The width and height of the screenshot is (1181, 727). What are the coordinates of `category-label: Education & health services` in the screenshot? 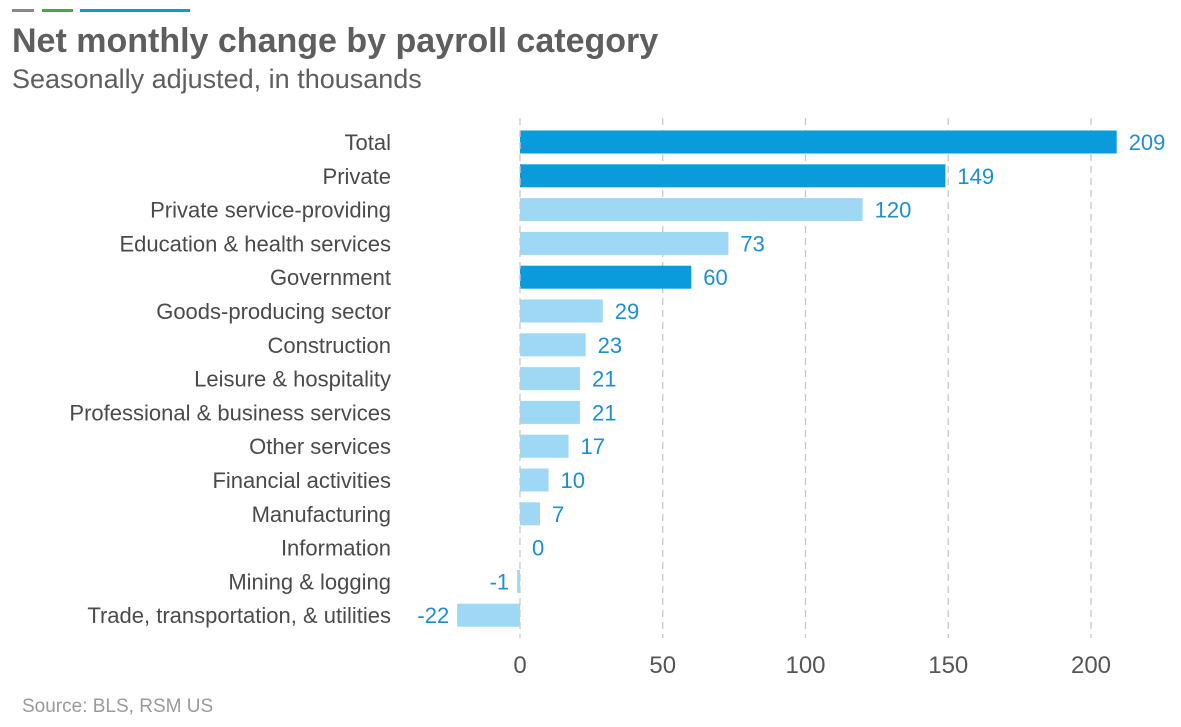 It's located at (256, 243).